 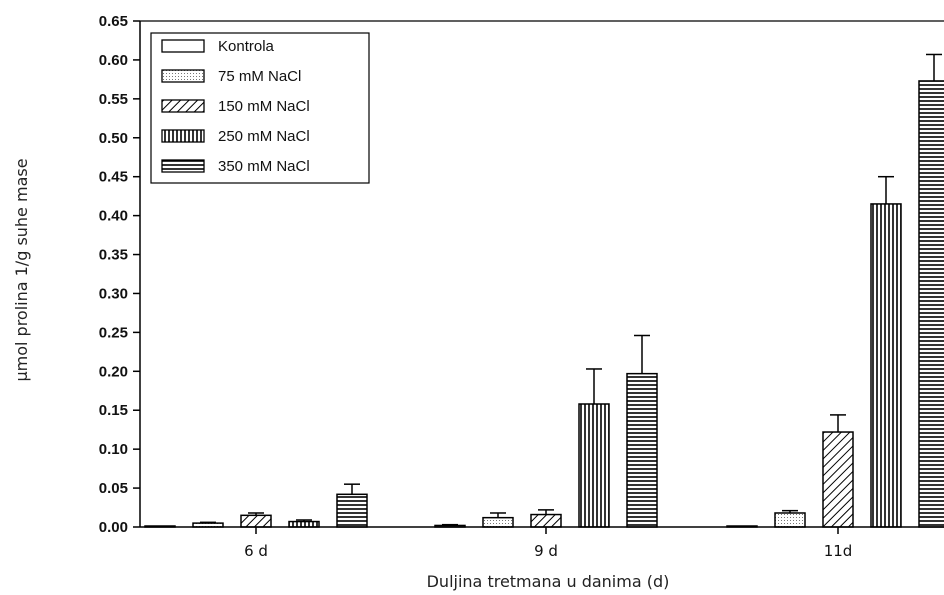 I want to click on y-tick-label: 0.20, so click(x=113, y=371).